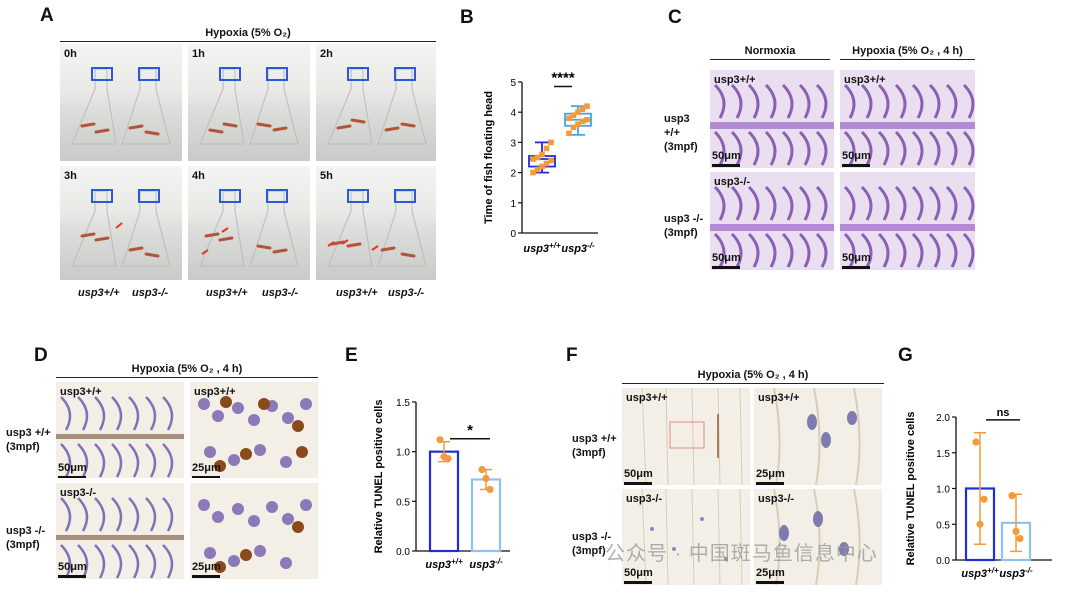  Describe the element at coordinates (594, 446) in the screenshot. I see `panel-f-row-label-wt: usp3 +/+ (3mpf)` at that location.